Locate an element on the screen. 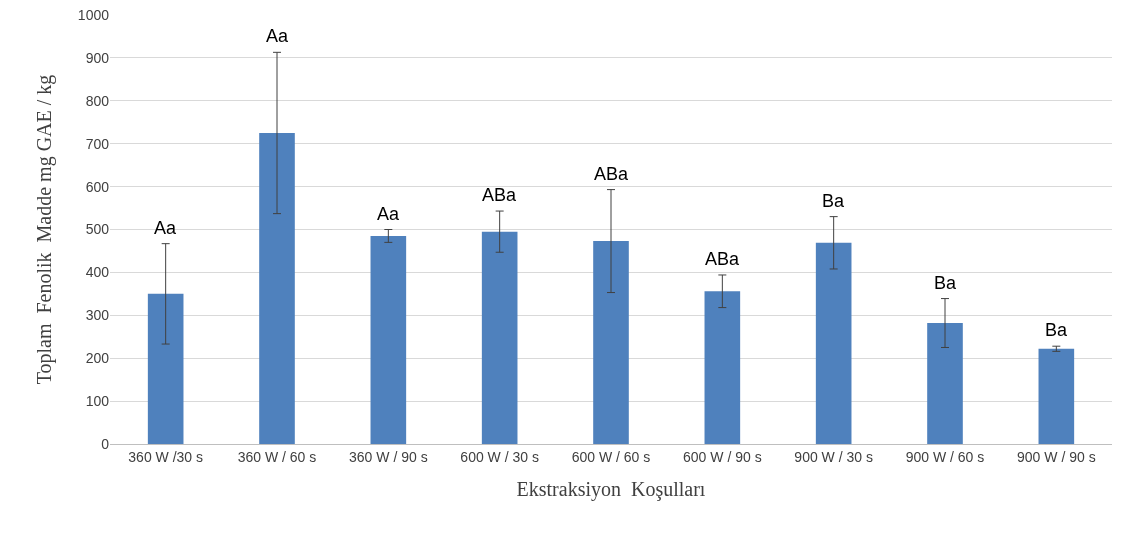  y-axis-title: Toplam Fenolik Madde mg GAE / kg is located at coordinates (45, 229).